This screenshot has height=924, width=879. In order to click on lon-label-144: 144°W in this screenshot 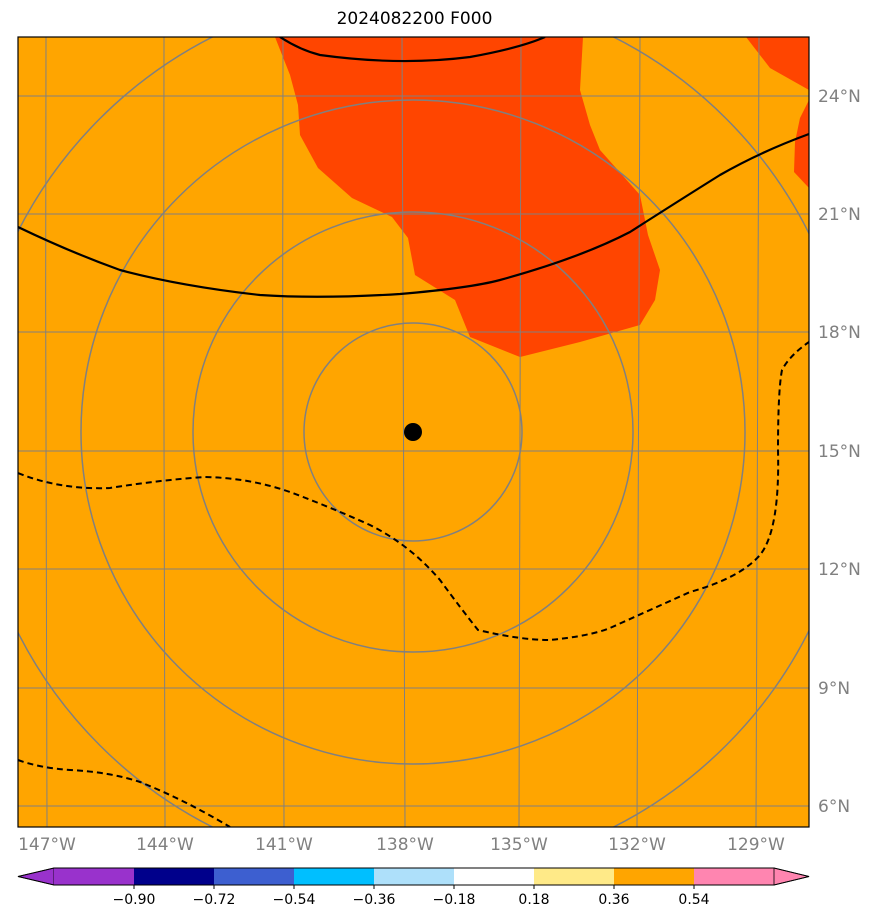, I will do `click(165, 845)`.